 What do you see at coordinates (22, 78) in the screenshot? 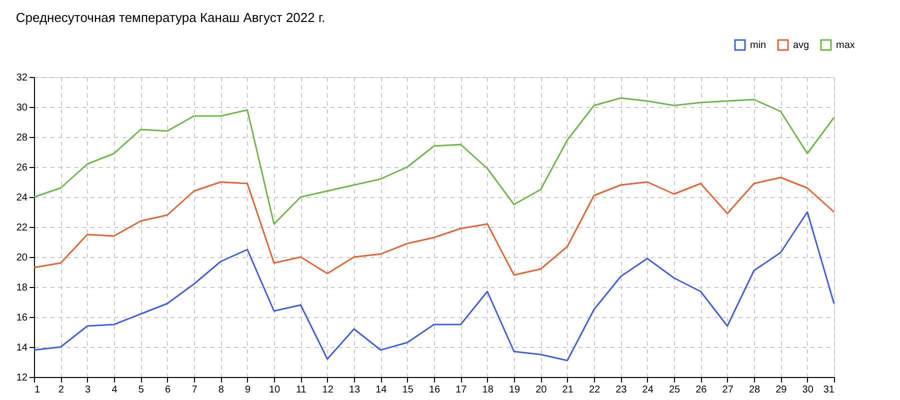
I see `y-tick-label: 32` at bounding box center [22, 78].